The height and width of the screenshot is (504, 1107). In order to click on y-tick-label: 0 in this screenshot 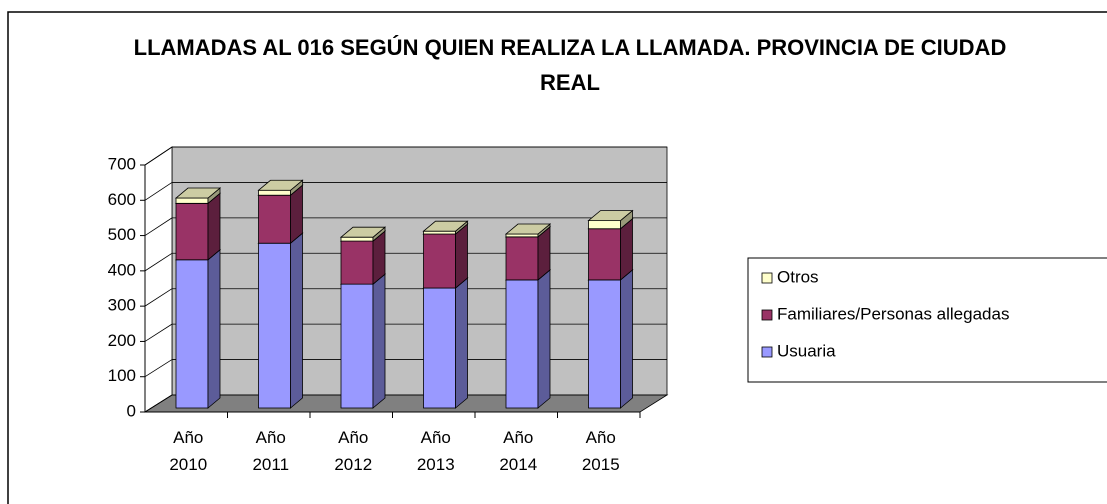, I will do `click(131, 410)`.